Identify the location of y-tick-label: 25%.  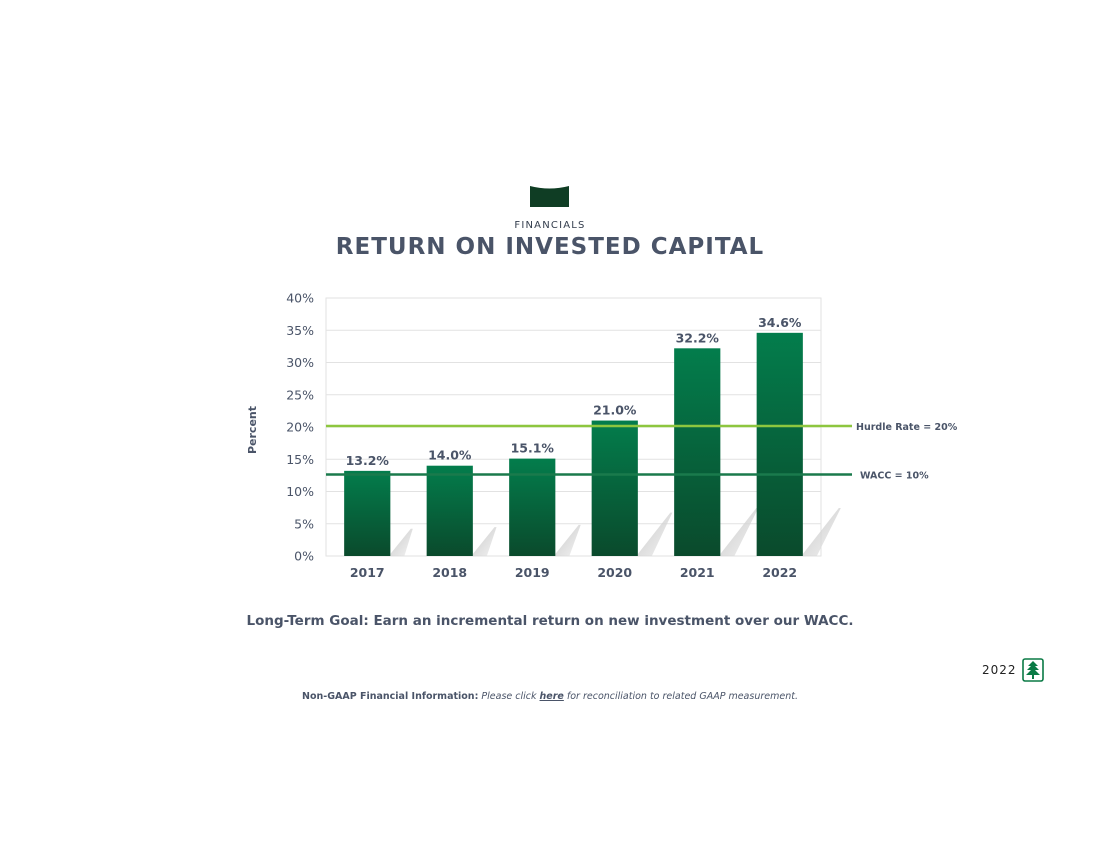
(300, 394).